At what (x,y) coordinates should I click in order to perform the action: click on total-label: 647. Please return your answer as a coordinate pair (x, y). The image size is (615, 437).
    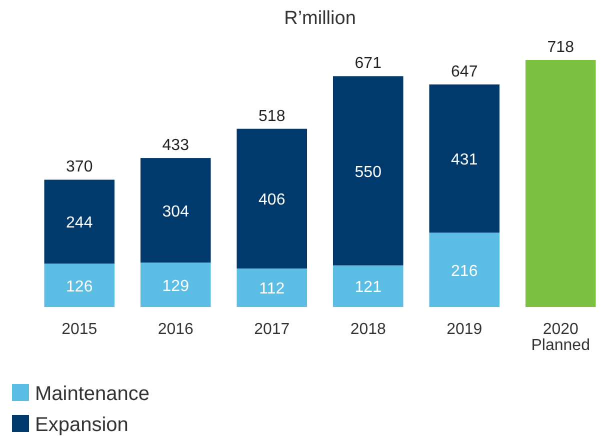
    Looking at the image, I should click on (464, 71).